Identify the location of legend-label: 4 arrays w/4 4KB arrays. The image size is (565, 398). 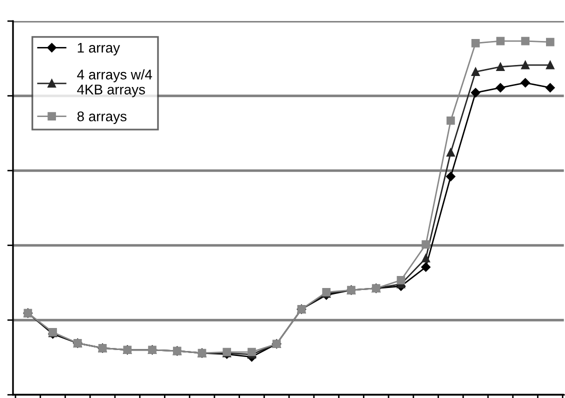
(114, 83).